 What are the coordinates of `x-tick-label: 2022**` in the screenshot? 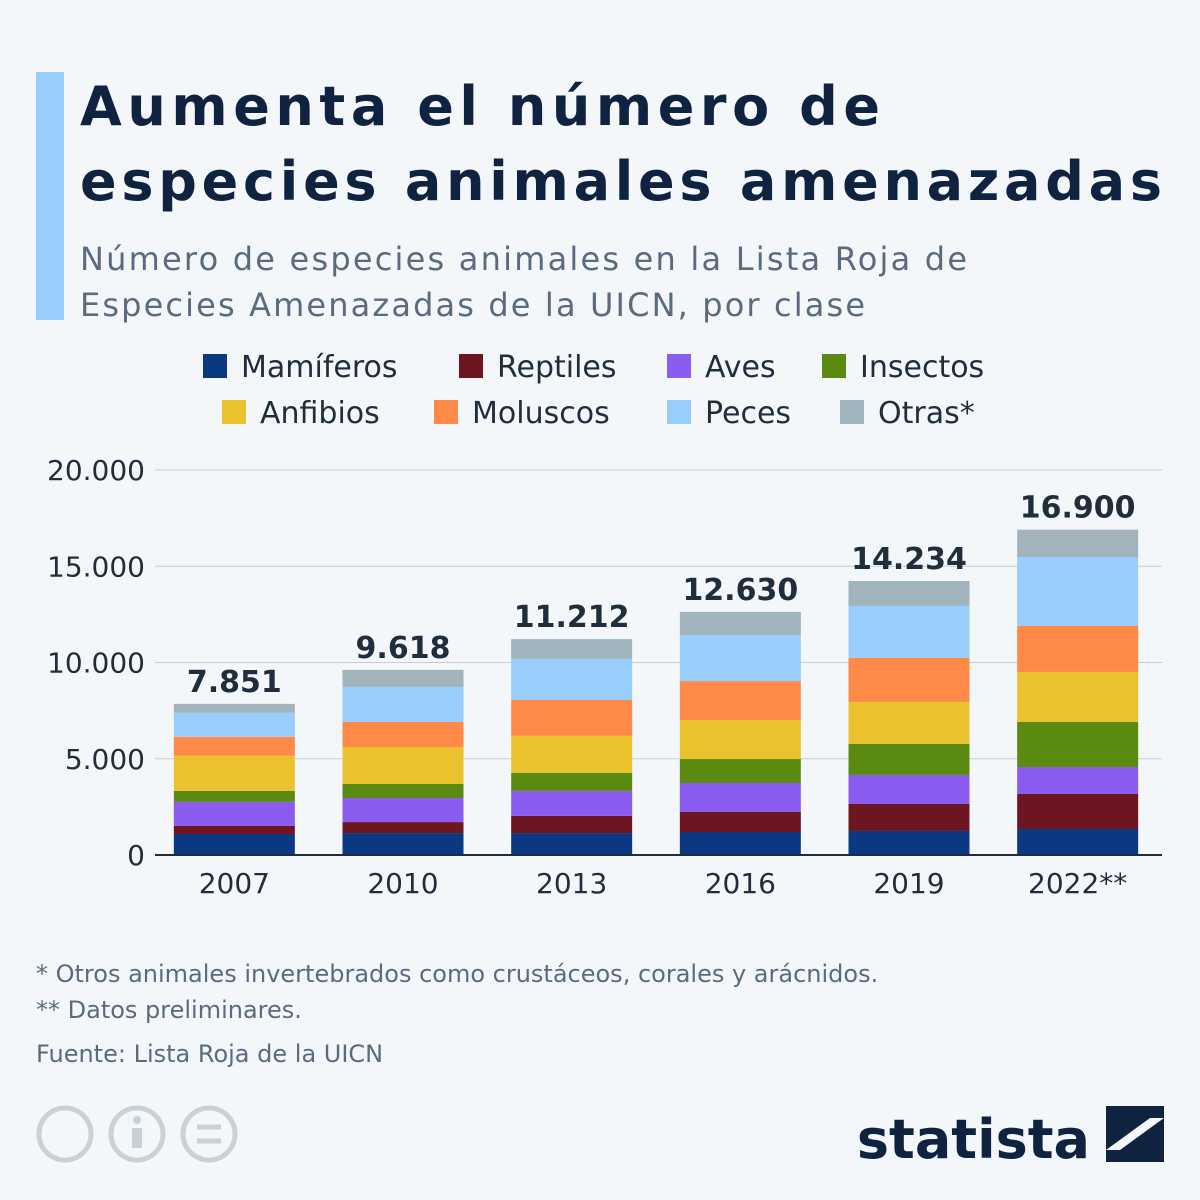 It's located at (1077, 883).